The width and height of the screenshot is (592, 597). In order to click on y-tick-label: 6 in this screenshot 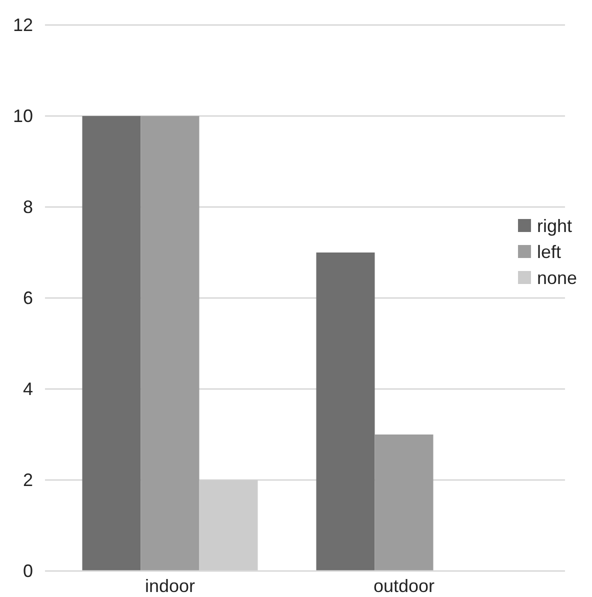, I will do `click(27, 298)`.